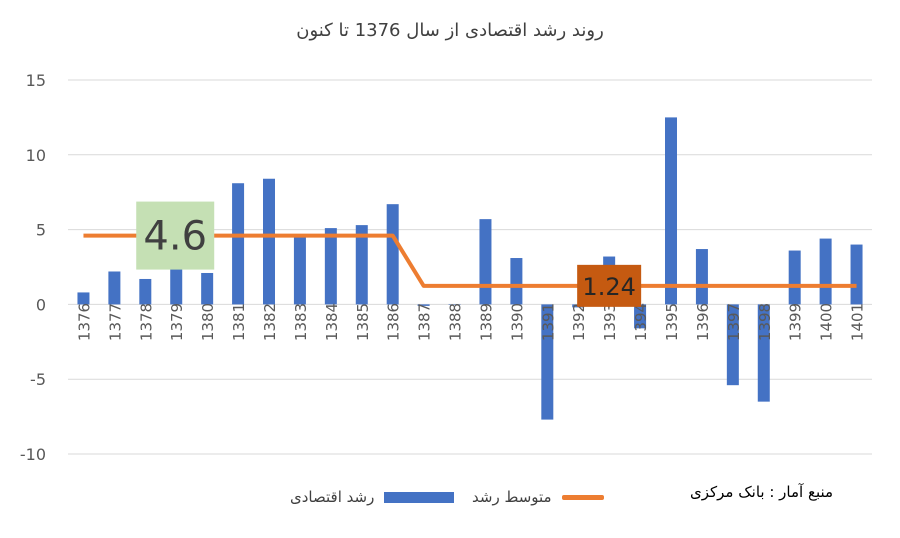  Describe the element at coordinates (796, 322) in the screenshot. I see `x-tick-label: 1399` at that location.